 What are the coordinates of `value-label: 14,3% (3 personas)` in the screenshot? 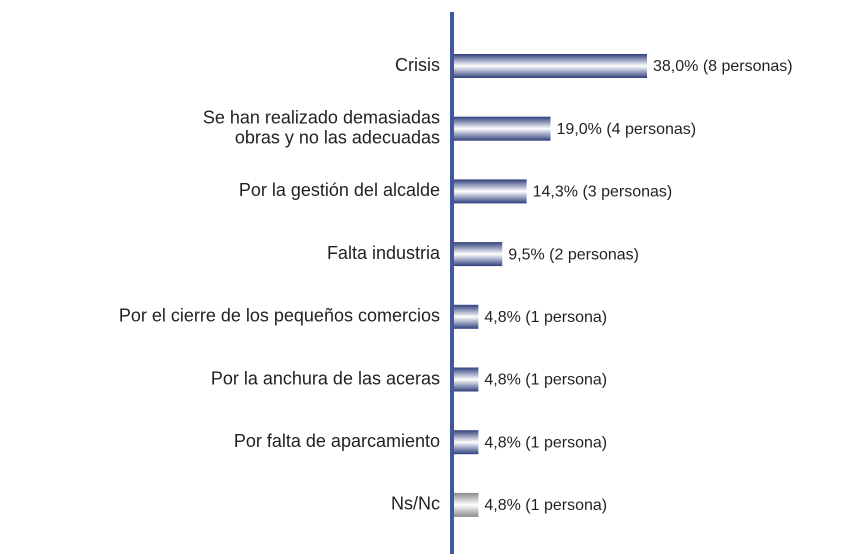 It's located at (603, 192).